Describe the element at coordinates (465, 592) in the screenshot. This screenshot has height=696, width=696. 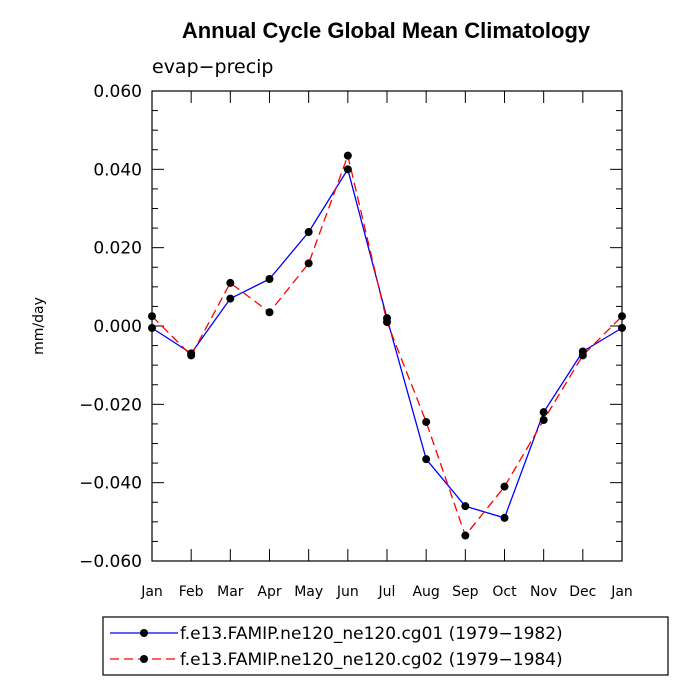
I see `x-tick-label: Sep` at that location.